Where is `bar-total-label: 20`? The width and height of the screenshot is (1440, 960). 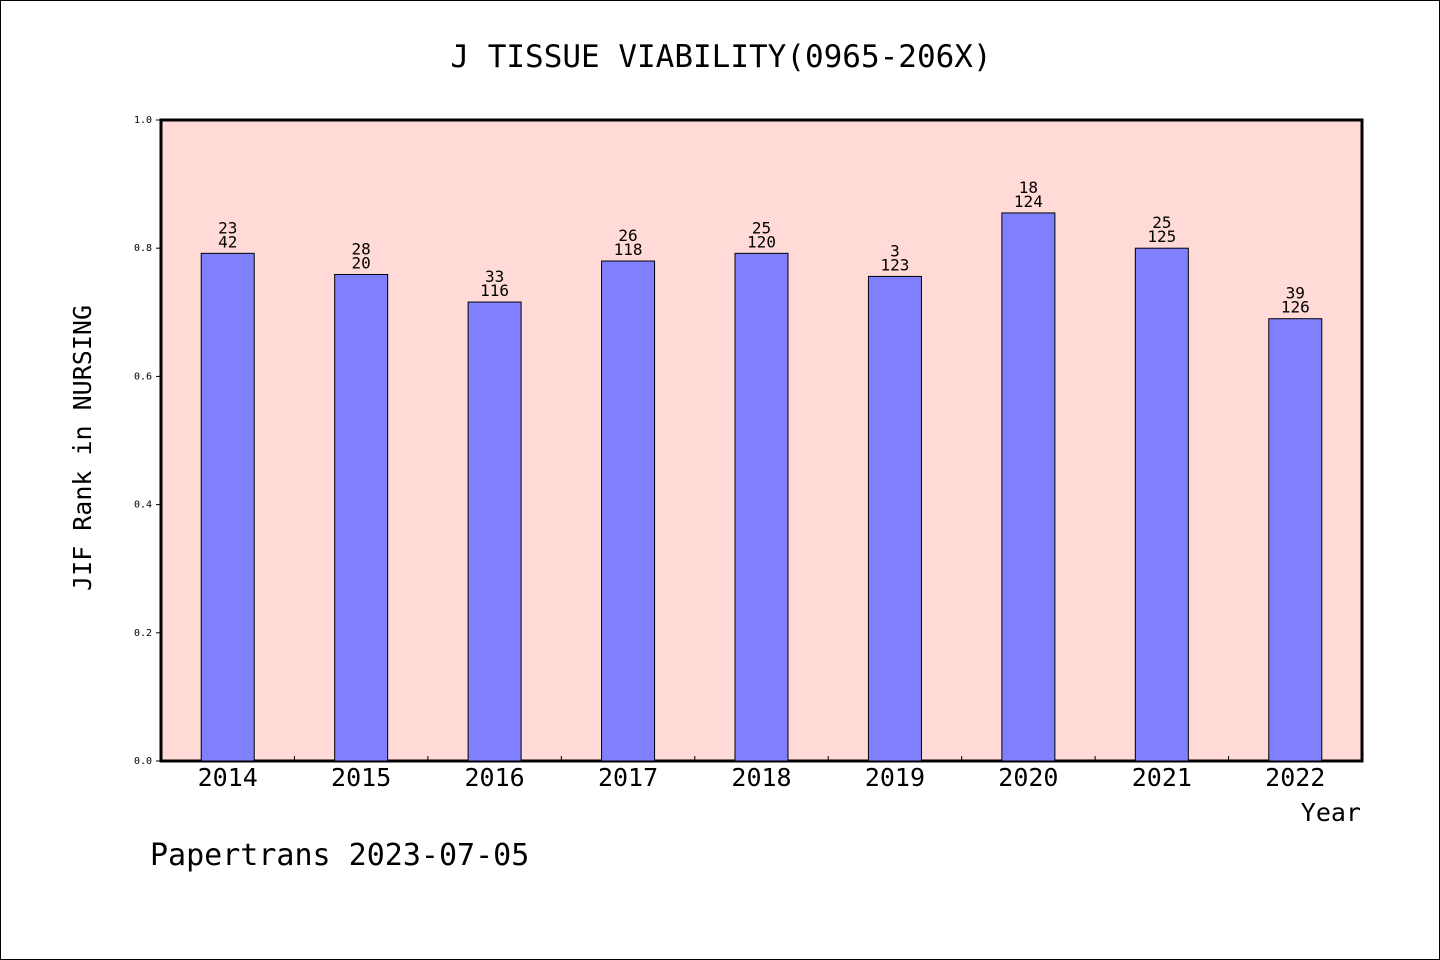
bar-total-label: 20 is located at coordinates (361, 262).